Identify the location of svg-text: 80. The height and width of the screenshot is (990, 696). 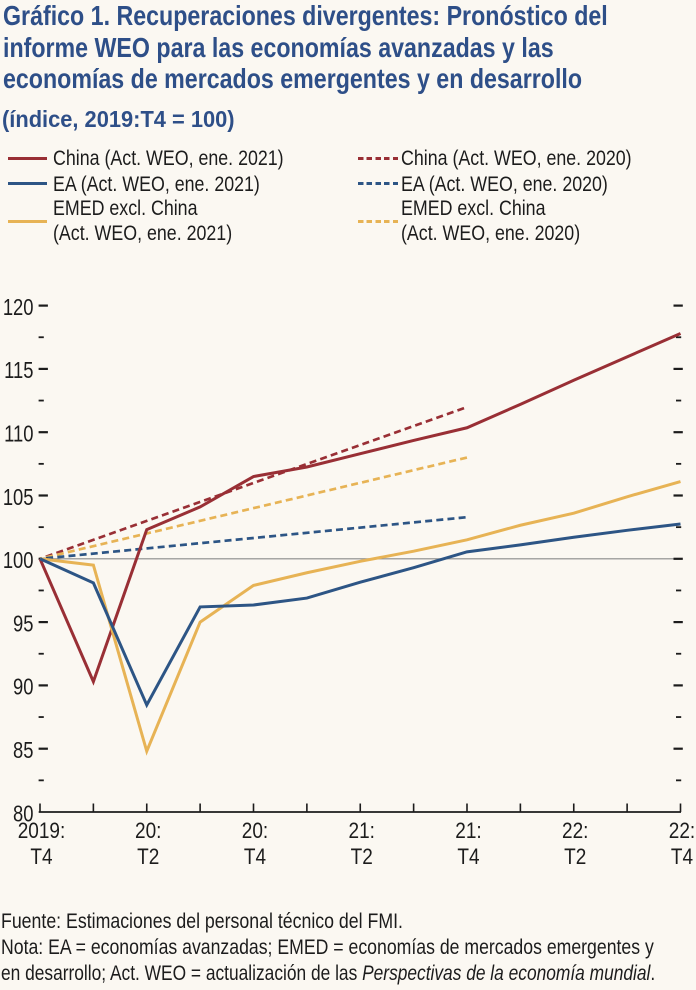
(23, 813).